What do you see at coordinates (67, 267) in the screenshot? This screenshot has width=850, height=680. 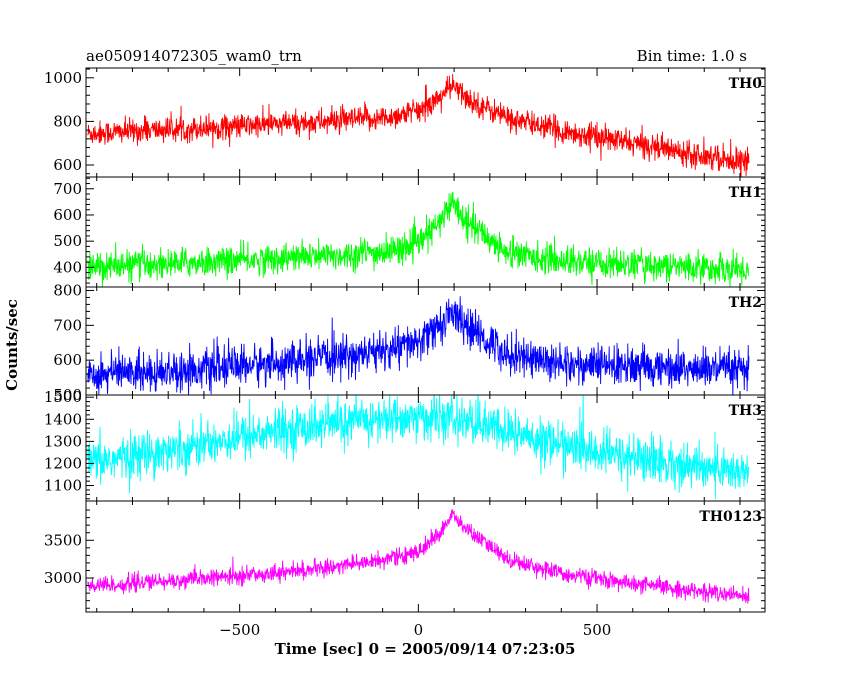 I see `y-tick-label: 400` at bounding box center [67, 267].